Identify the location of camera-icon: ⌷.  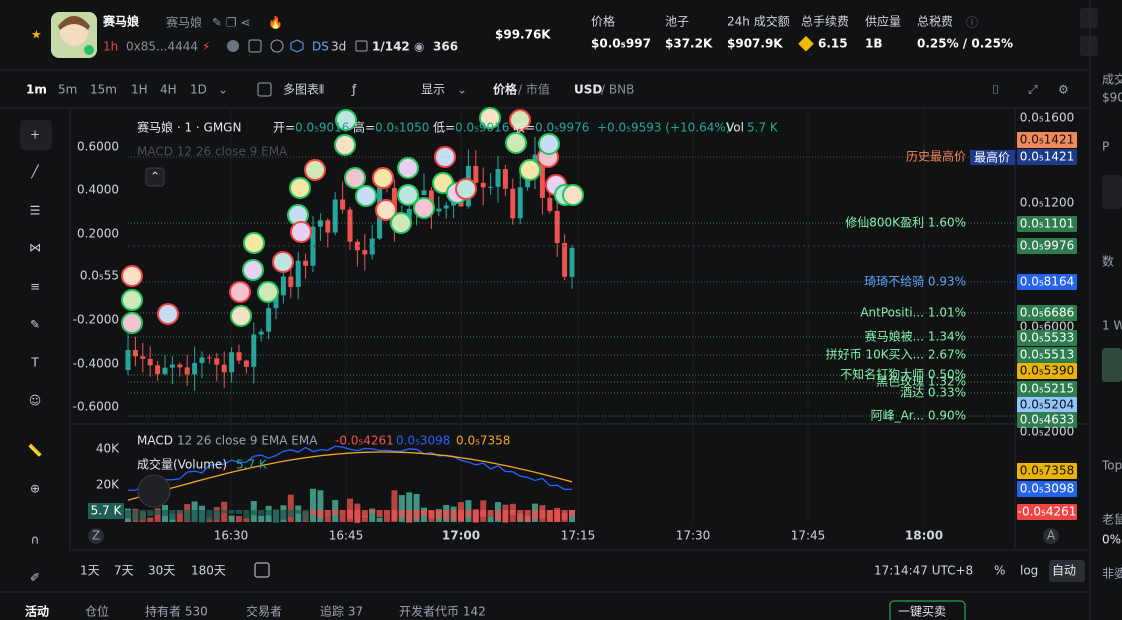
(995, 90).